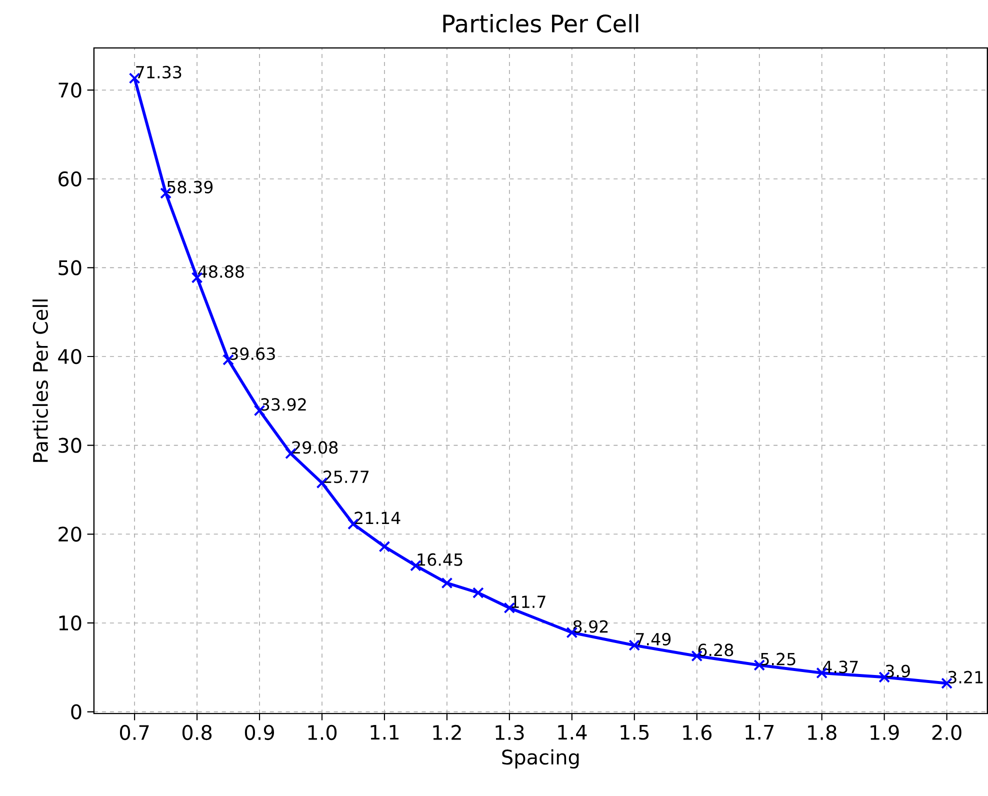 The image size is (988, 796). Describe the element at coordinates (822, 732) in the screenshot. I see `x-tick-label: 1.8` at that location.